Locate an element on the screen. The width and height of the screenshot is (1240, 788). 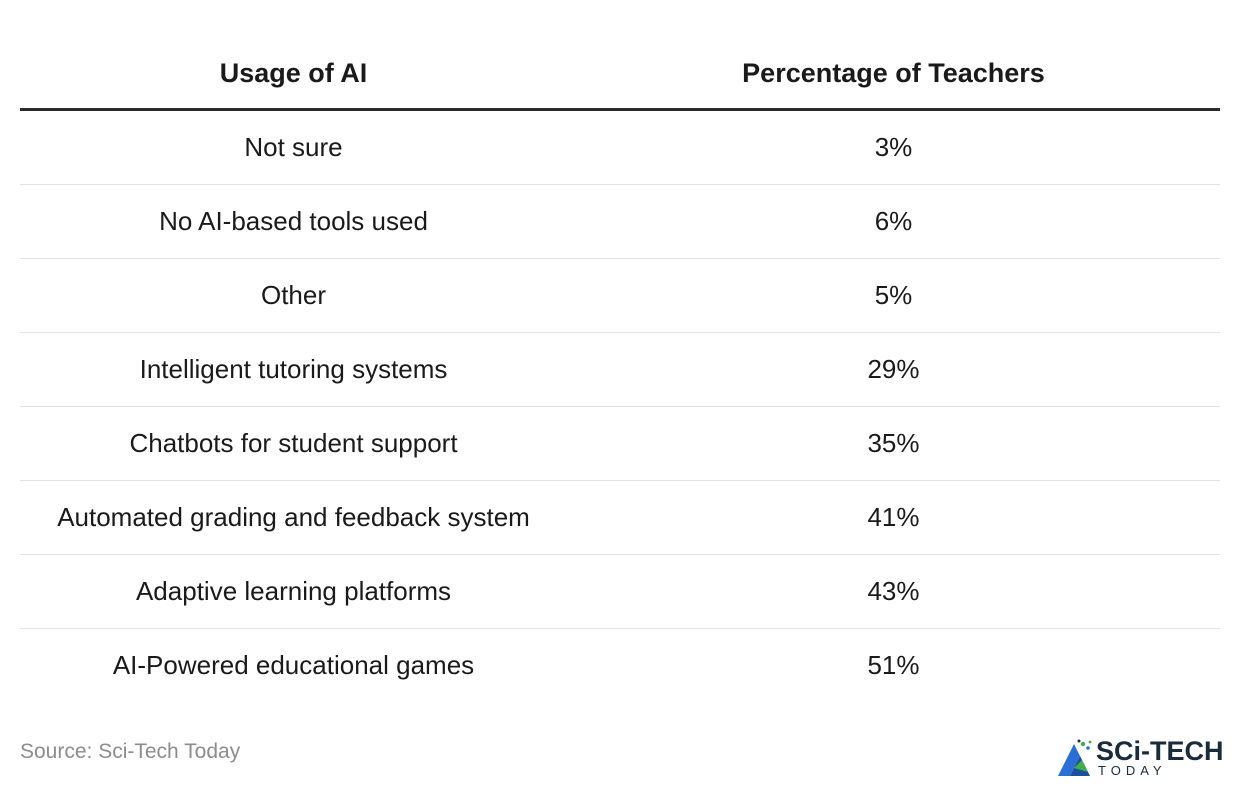
table-row: Not sure 3% is located at coordinates (620, 148).